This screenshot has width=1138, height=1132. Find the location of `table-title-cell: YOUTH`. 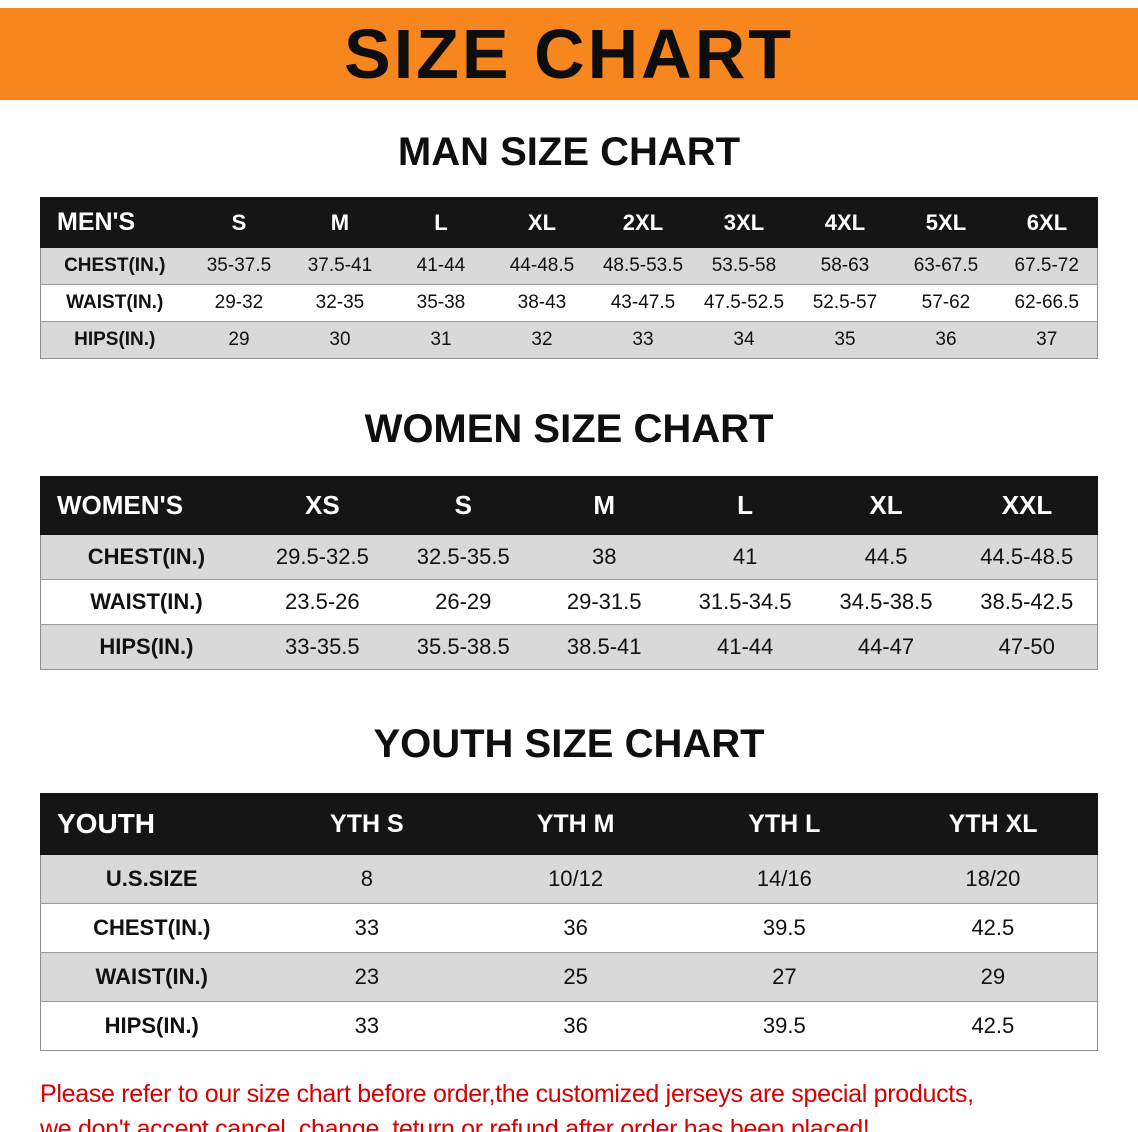

table-title-cell: YOUTH is located at coordinates (151, 824).